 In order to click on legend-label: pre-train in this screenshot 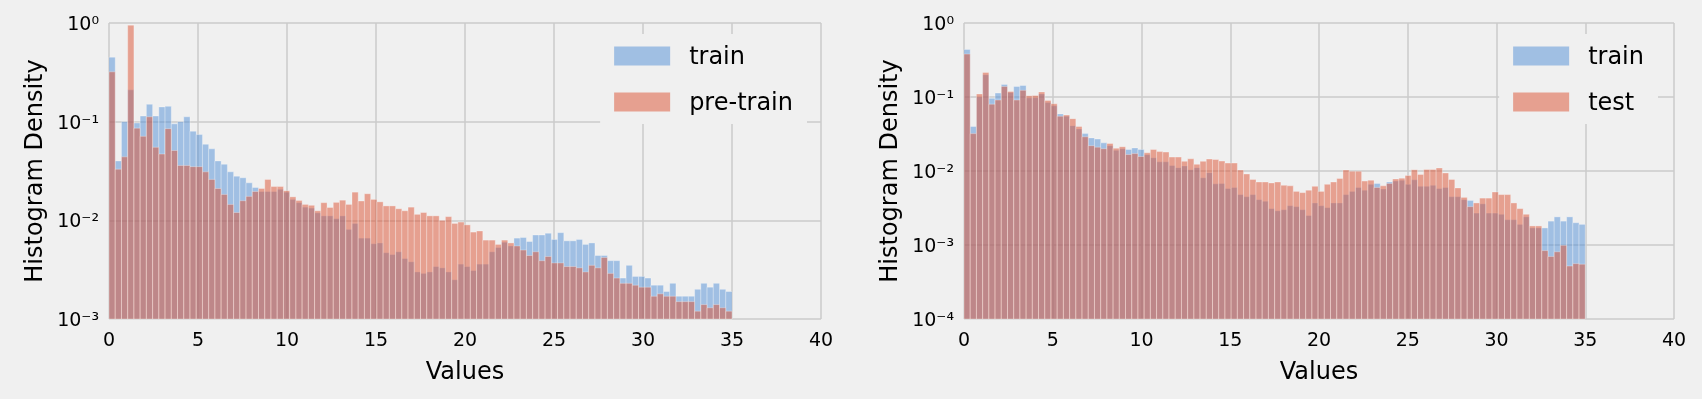, I will do `click(741, 102)`.